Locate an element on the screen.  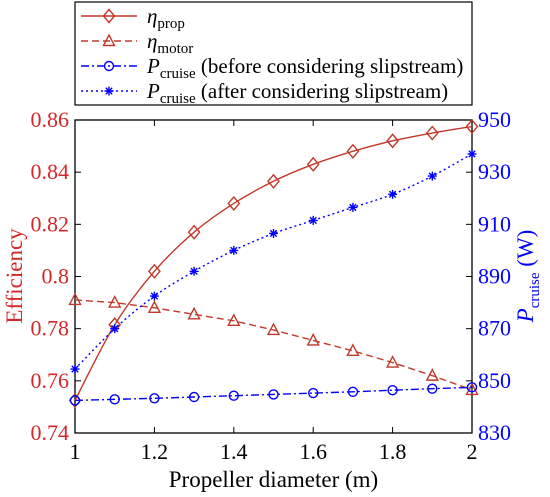
left-tick-label: 0.74 is located at coordinates (50, 432).